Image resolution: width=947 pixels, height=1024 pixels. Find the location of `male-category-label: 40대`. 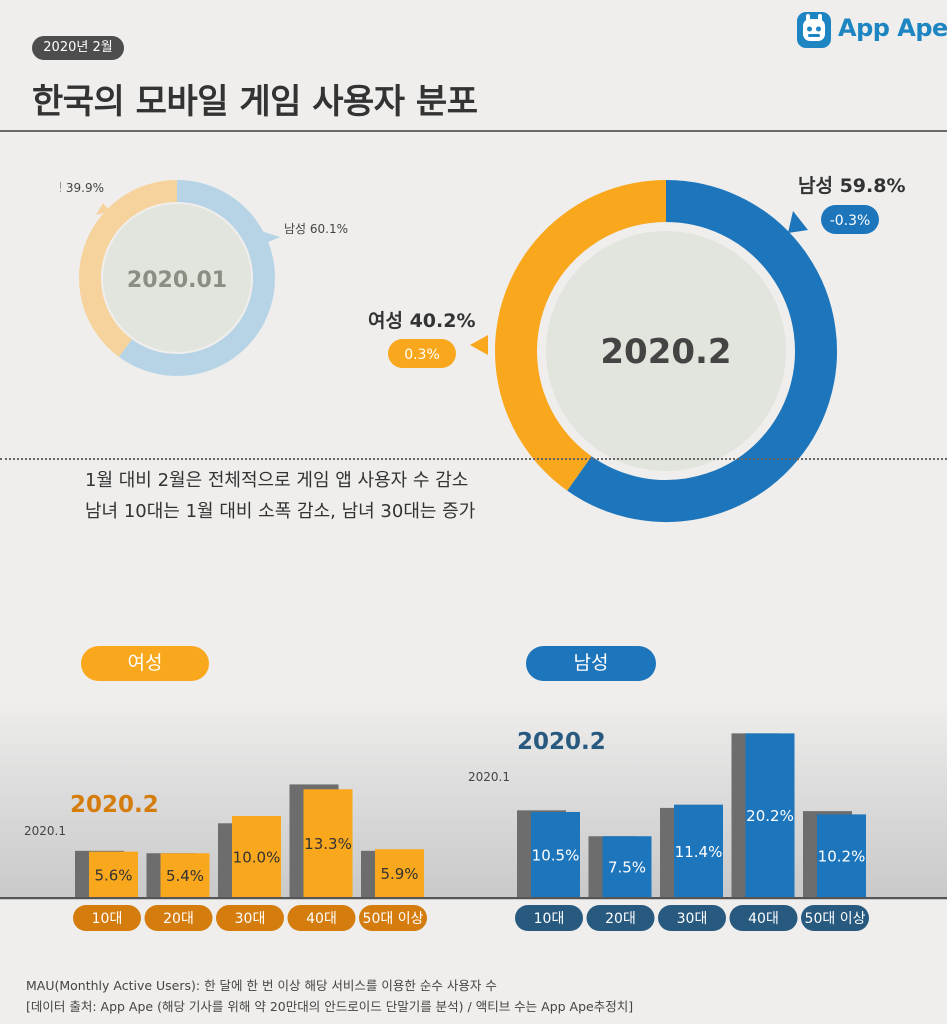

male-category-label: 40대 is located at coordinates (763, 919).